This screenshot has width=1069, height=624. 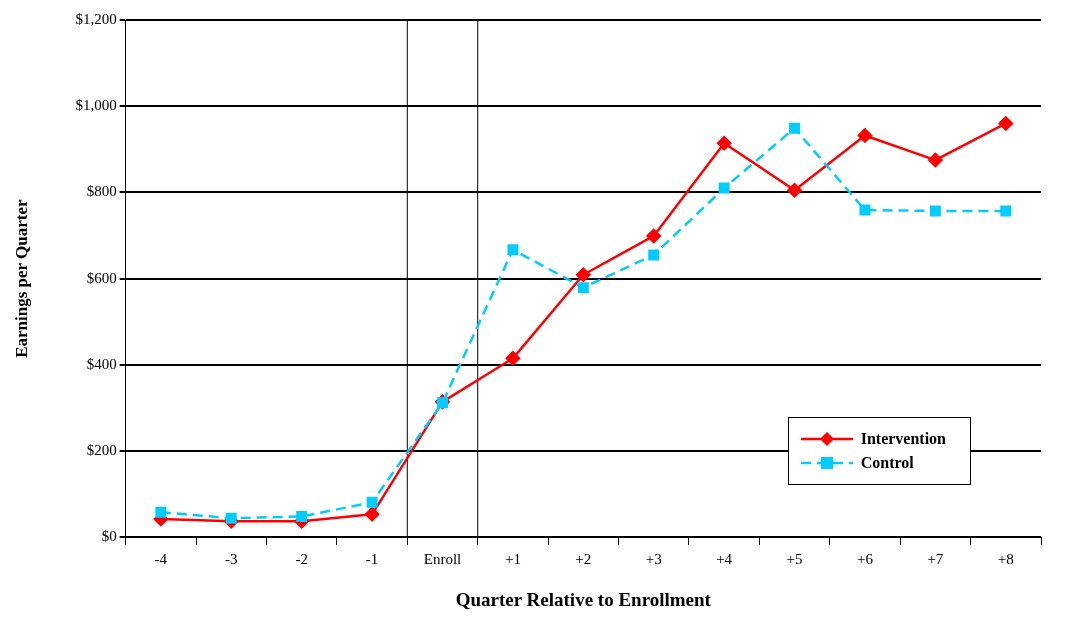 I want to click on x-tick-label: -2, so click(x=301, y=559).